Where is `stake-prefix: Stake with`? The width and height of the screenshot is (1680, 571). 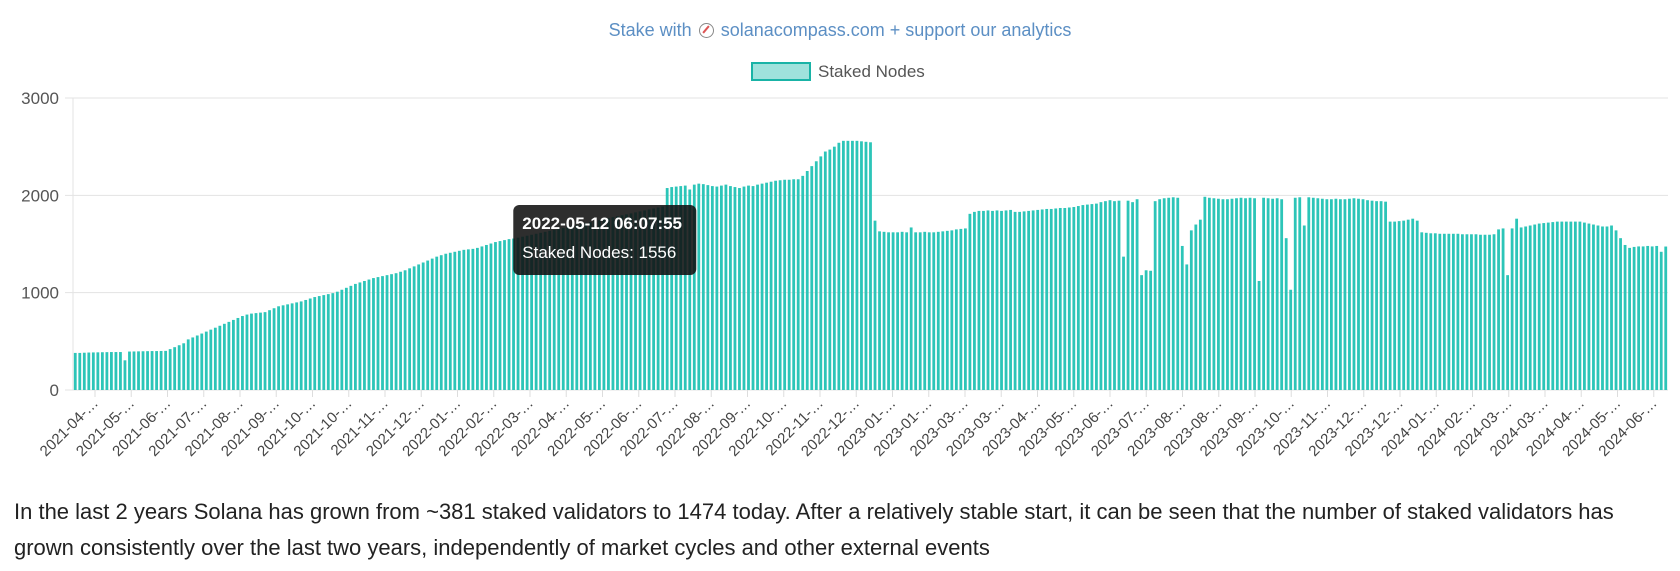
stake-prefix: Stake with is located at coordinates (650, 30).